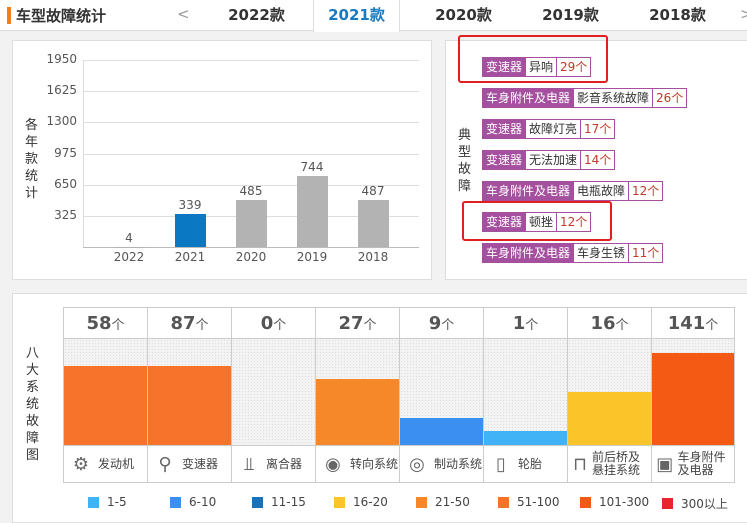 The width and height of the screenshot is (747, 523). I want to click on y-tick-label: 650, so click(57, 184).